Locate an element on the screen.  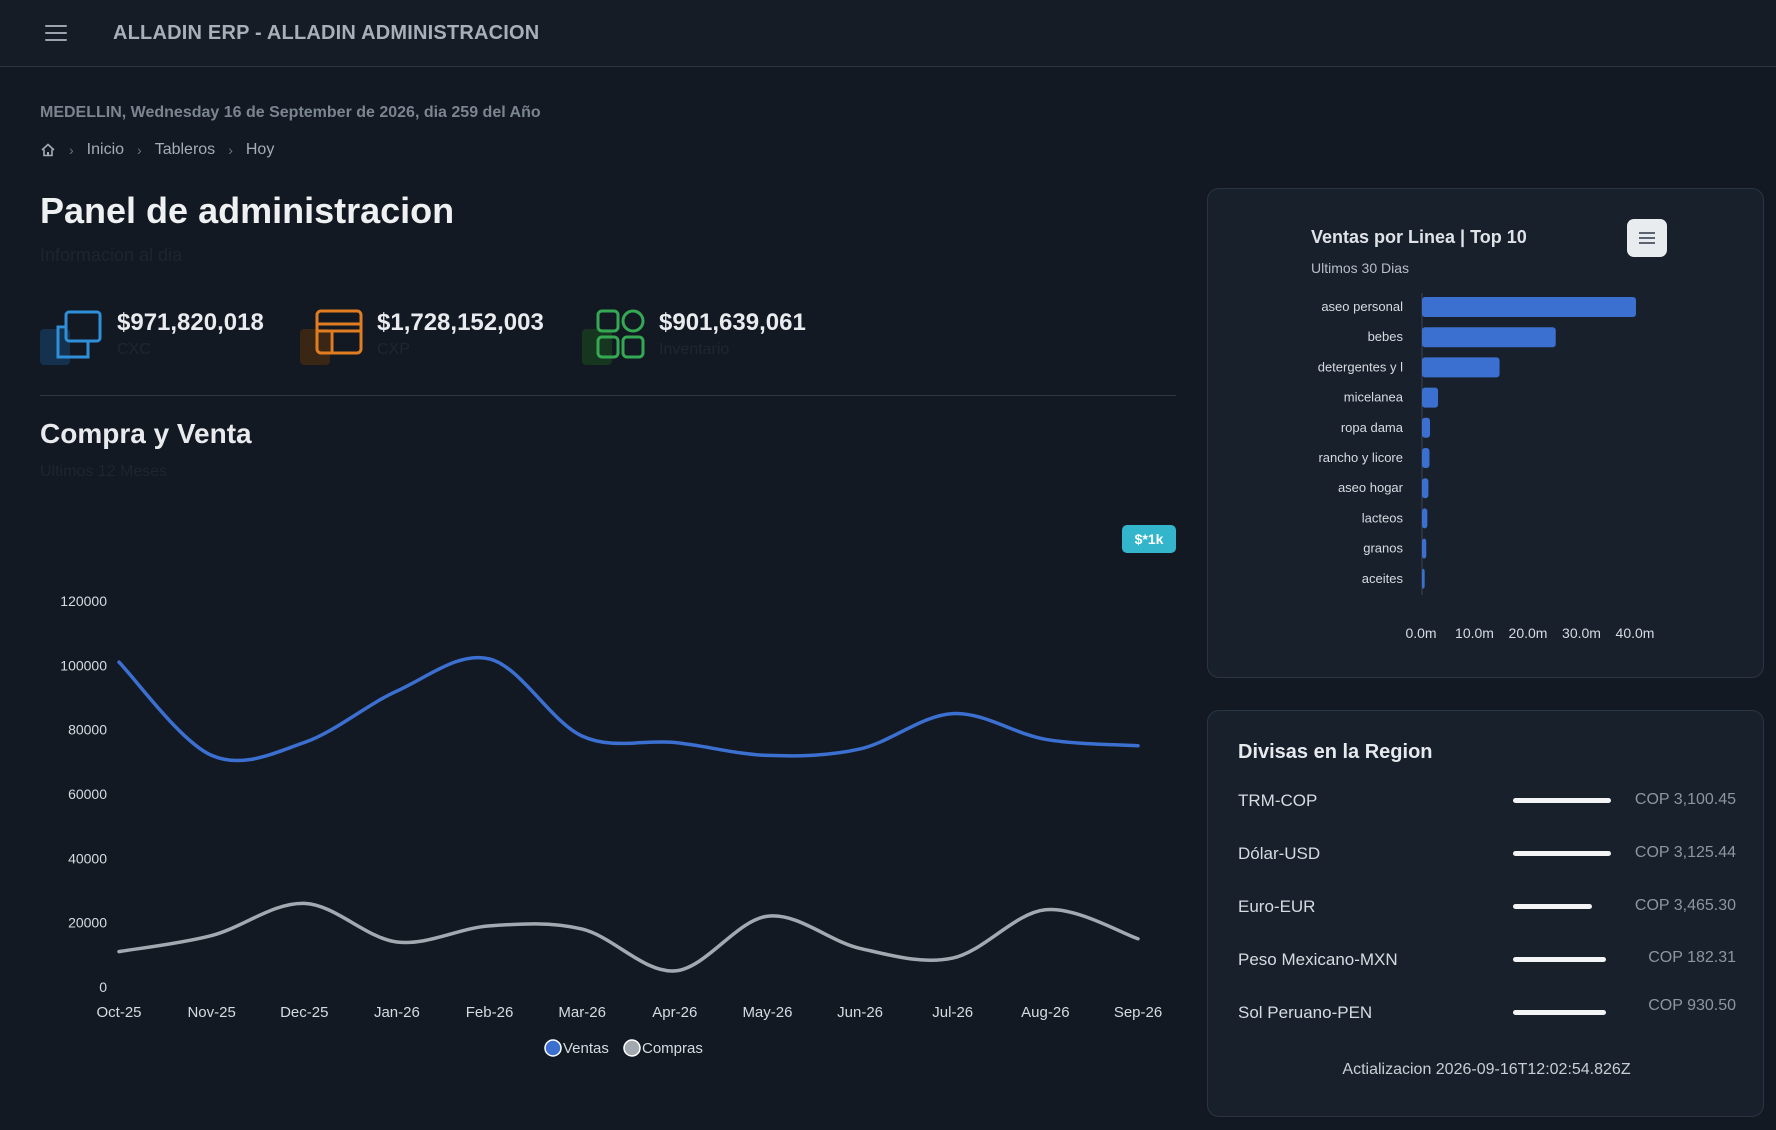
bar-aceites is located at coordinates (1423, 578).